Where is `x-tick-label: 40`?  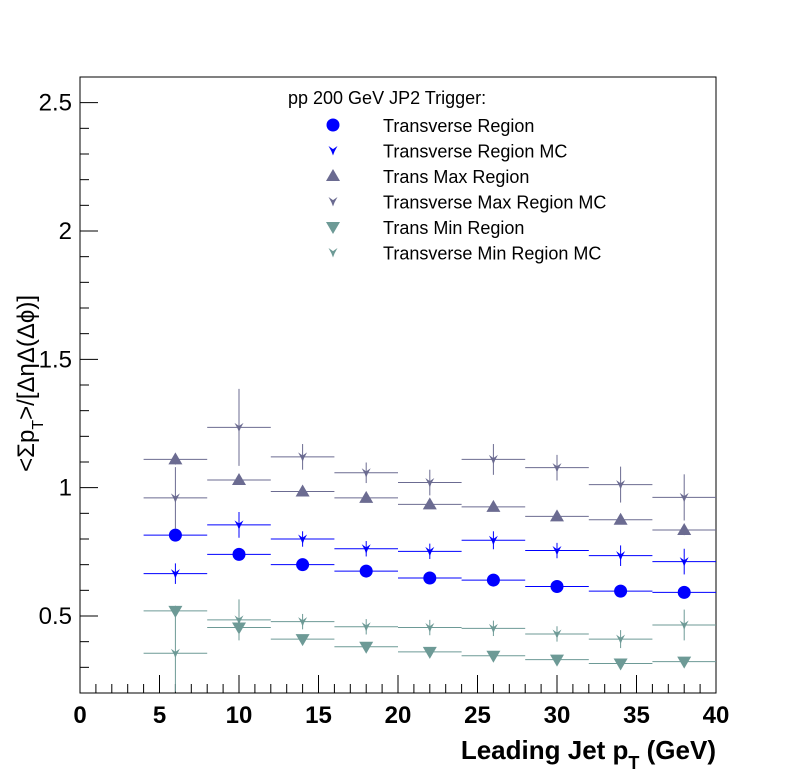 x-tick-label: 40 is located at coordinates (716, 715).